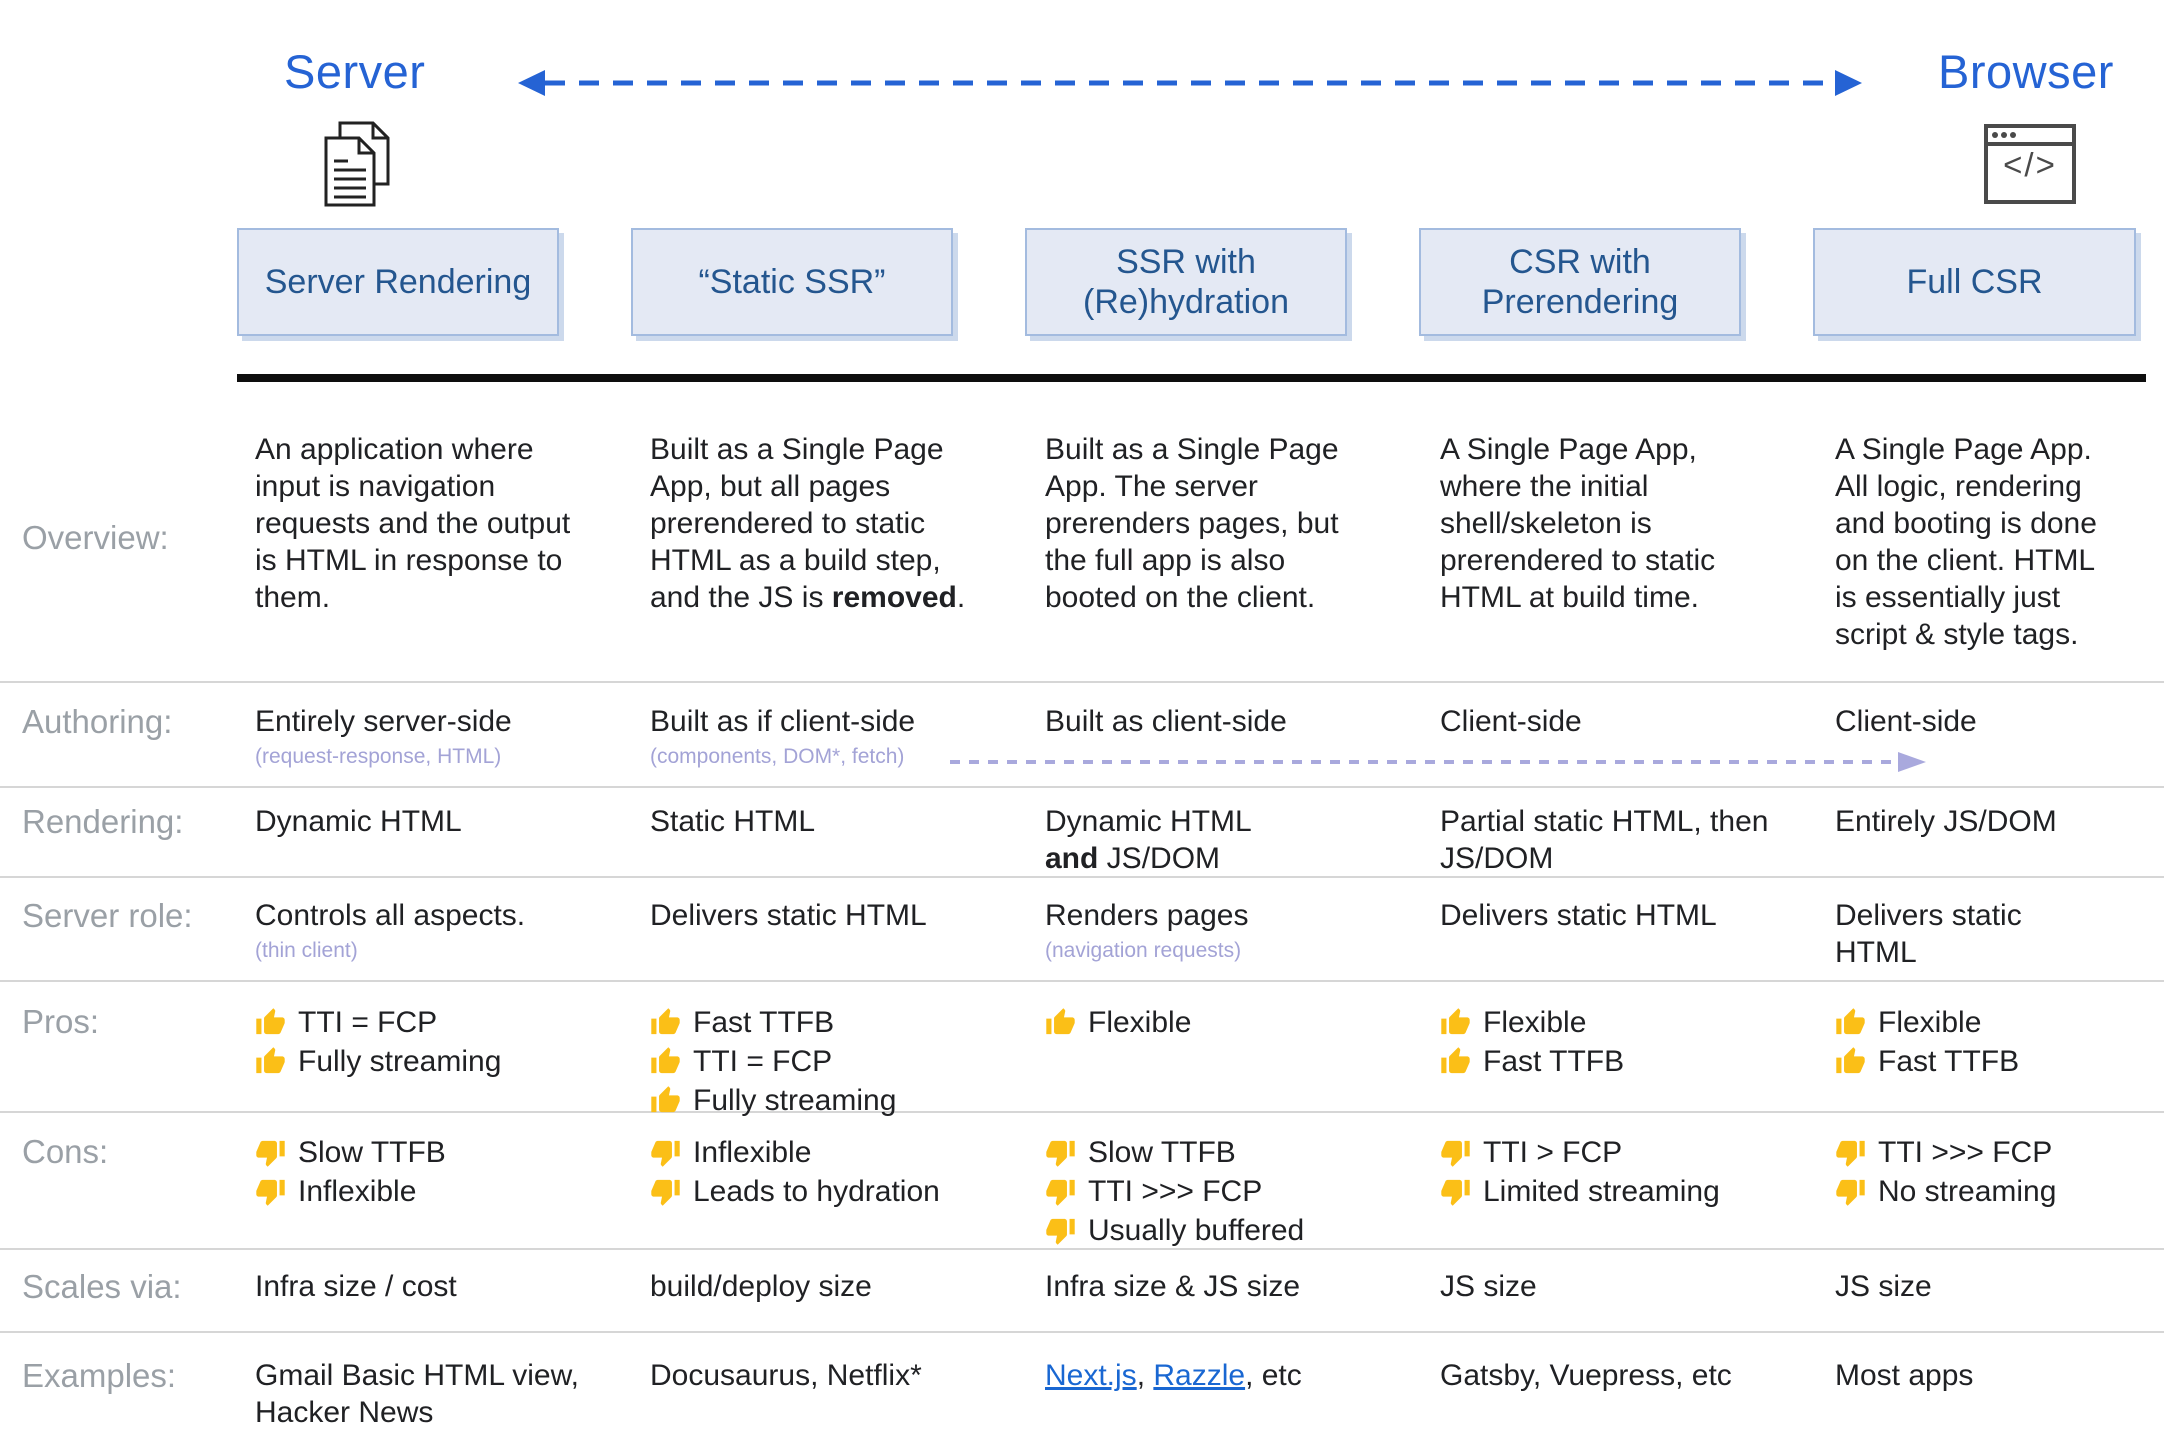  What do you see at coordinates (1906, 721) in the screenshot?
I see `authoring-cell-4: Client-side` at bounding box center [1906, 721].